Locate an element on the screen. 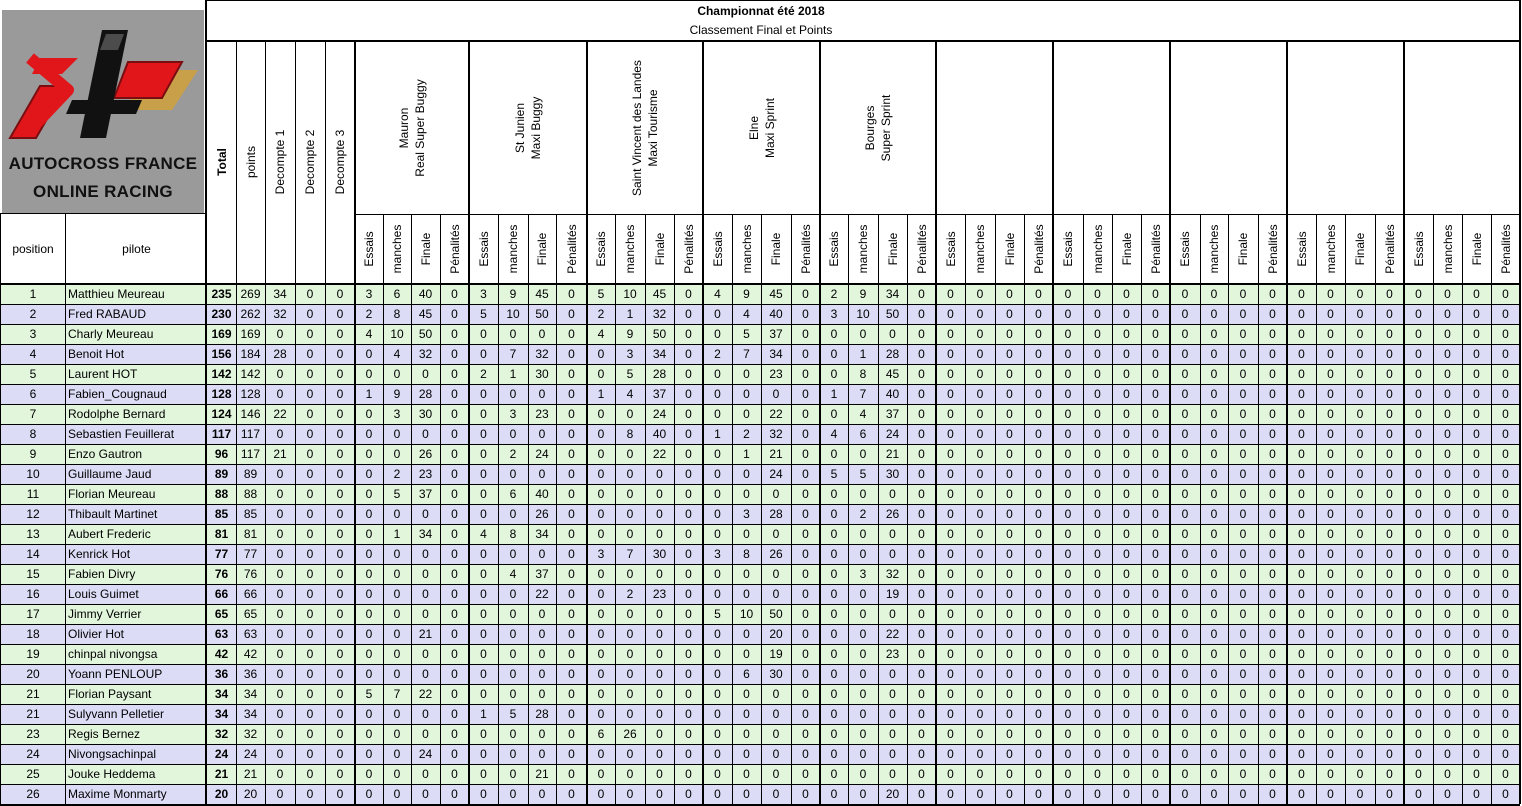 This screenshot has width=1522, height=806. row-position: 13 is located at coordinates (33, 534).